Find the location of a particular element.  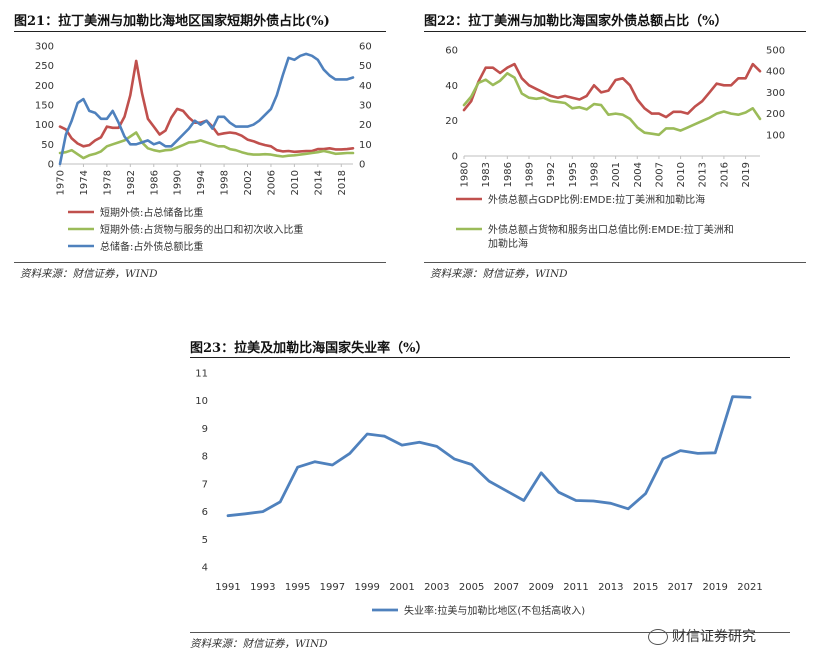

y-right-tick-label: 10 is located at coordinates (365, 145).